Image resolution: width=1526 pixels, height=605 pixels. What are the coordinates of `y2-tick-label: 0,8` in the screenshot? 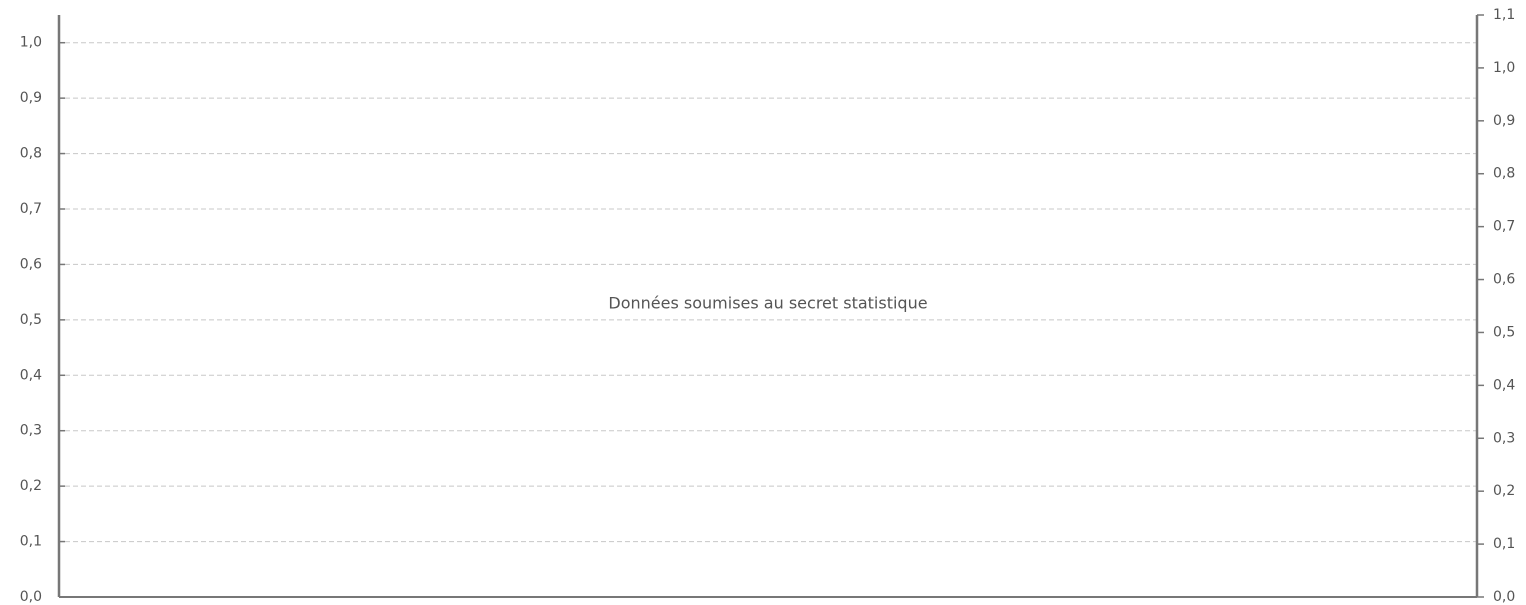 It's located at (1504, 174).